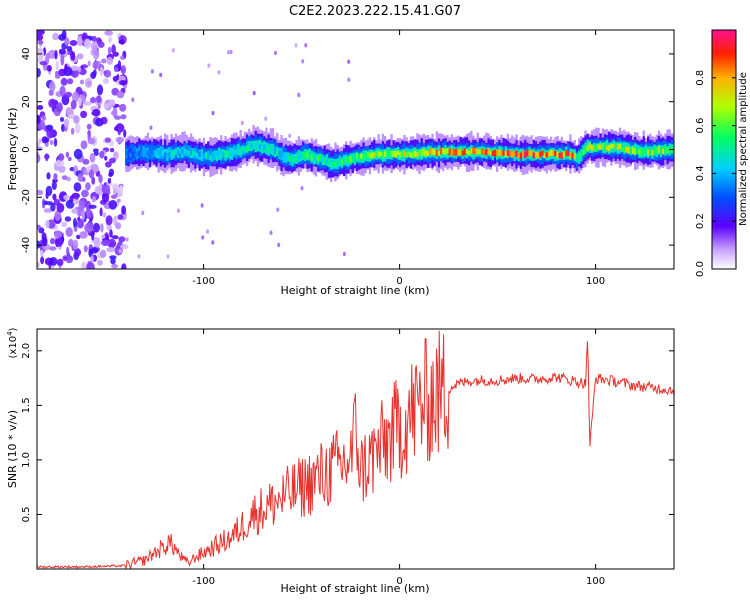  I want to click on colorbar-label: Normalized spectral amplitude, so click(743, 149).